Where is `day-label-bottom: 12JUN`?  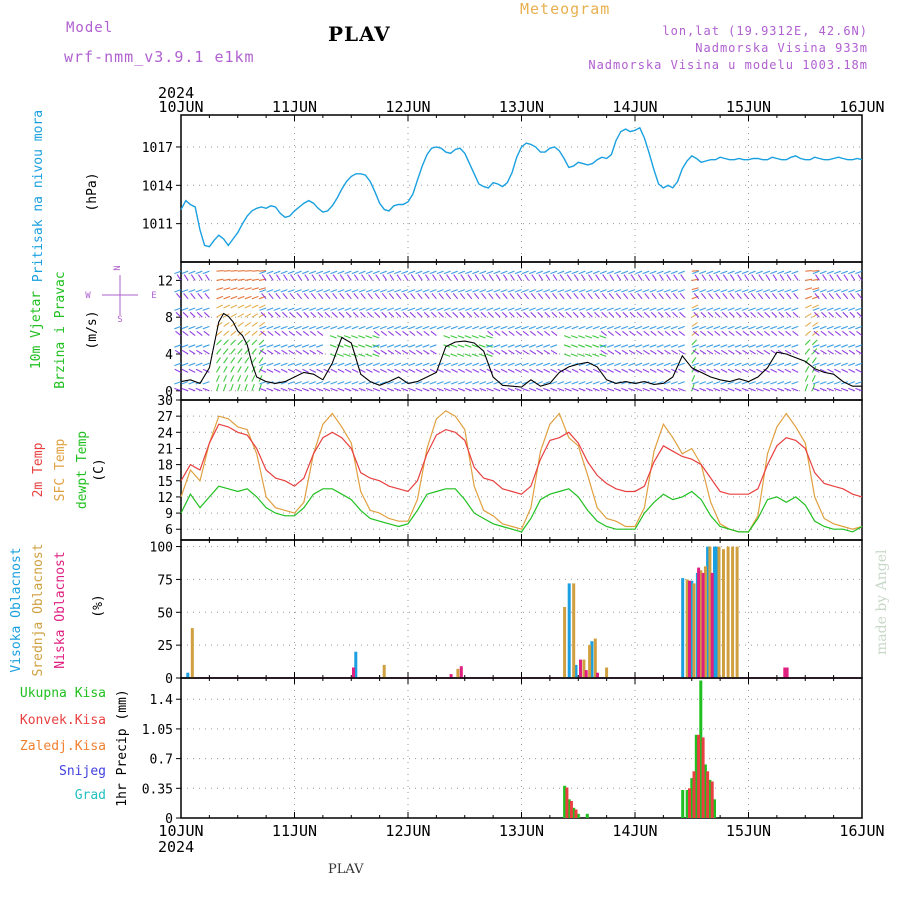
day-label-bottom: 12JUN is located at coordinates (407, 831).